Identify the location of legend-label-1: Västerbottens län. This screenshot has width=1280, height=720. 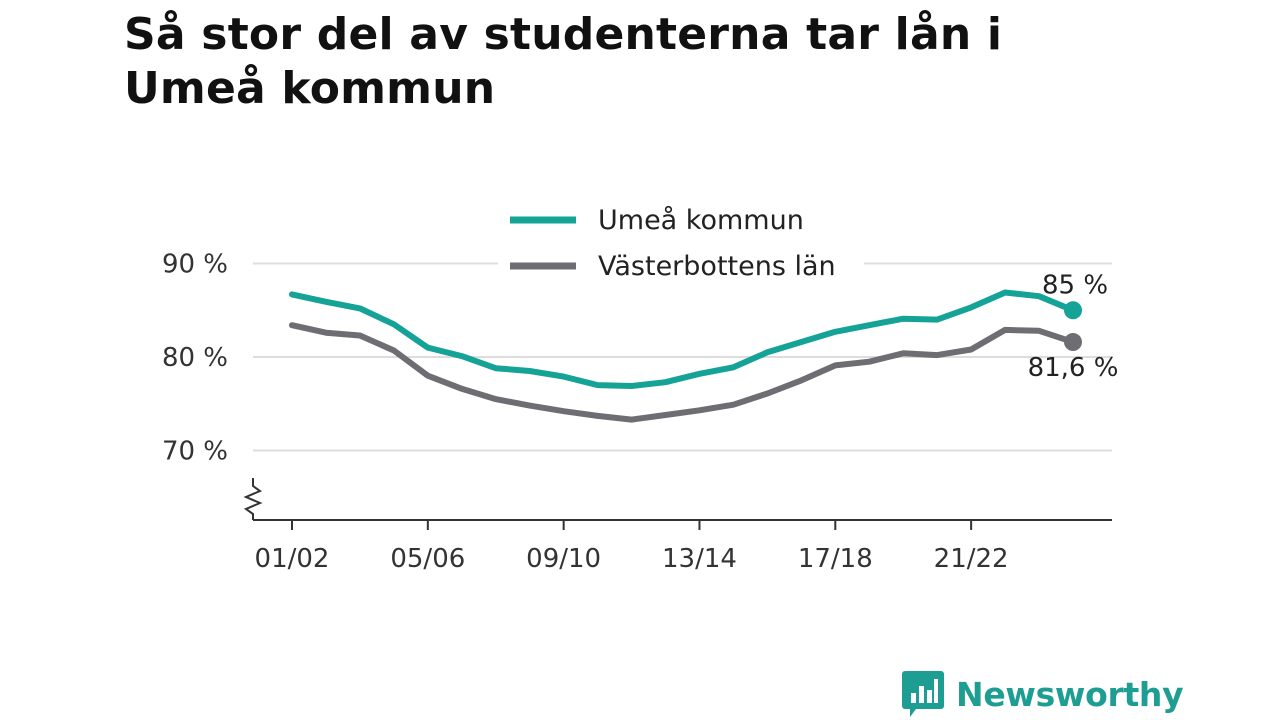
(717, 266).